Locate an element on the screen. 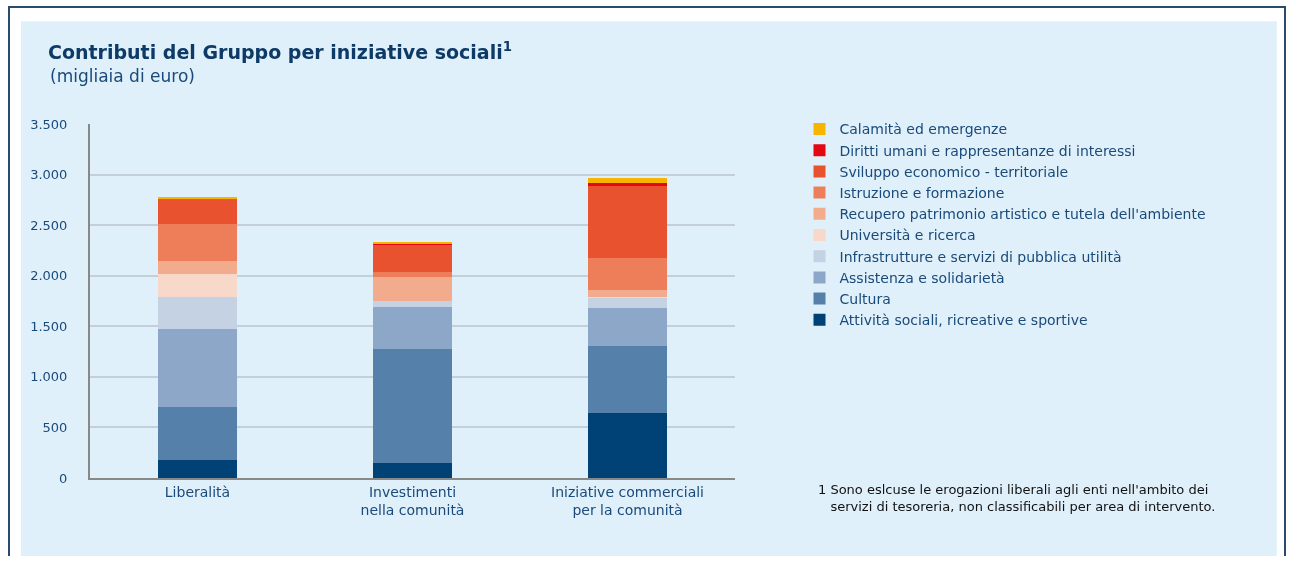  x-tick-label: Liberalità is located at coordinates (197, 491).